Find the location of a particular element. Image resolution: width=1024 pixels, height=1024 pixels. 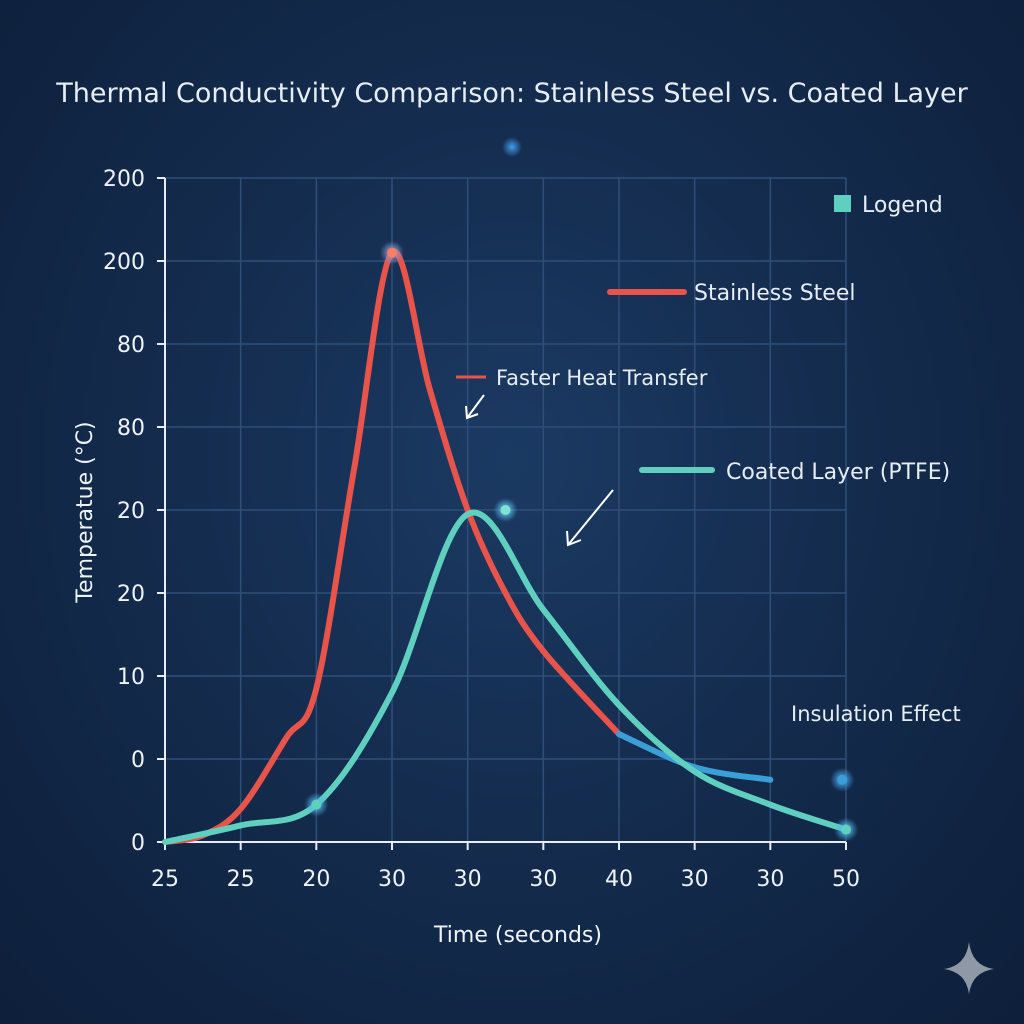

decorative-glow-dot is located at coordinates (512, 147).